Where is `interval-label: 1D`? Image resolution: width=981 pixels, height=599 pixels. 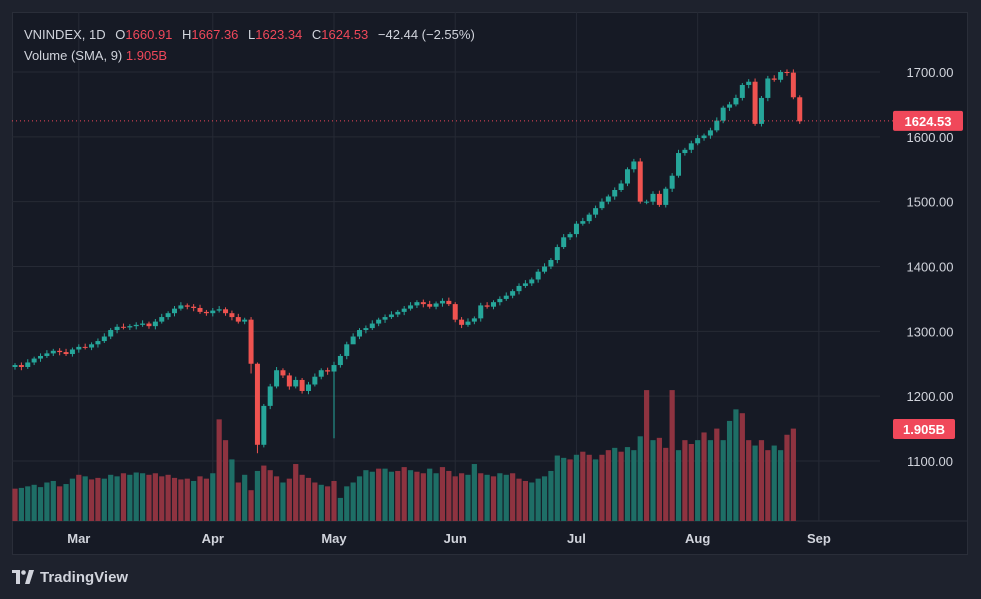 interval-label: 1D is located at coordinates (97, 34).